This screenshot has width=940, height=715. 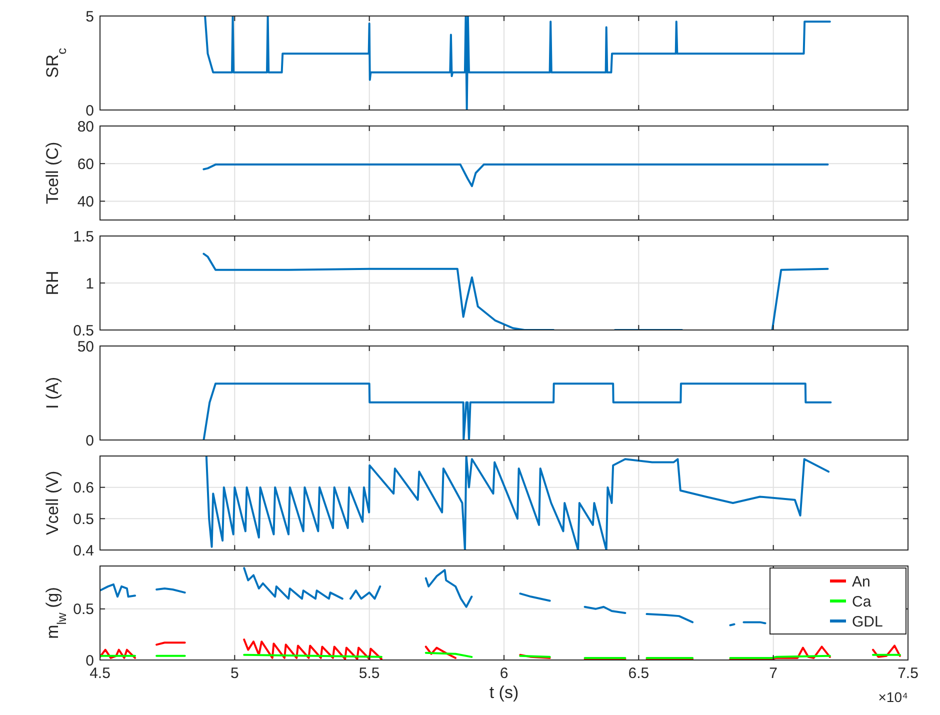 What do you see at coordinates (52, 393) in the screenshot?
I see `y-axis-title: I (A)` at bounding box center [52, 393].